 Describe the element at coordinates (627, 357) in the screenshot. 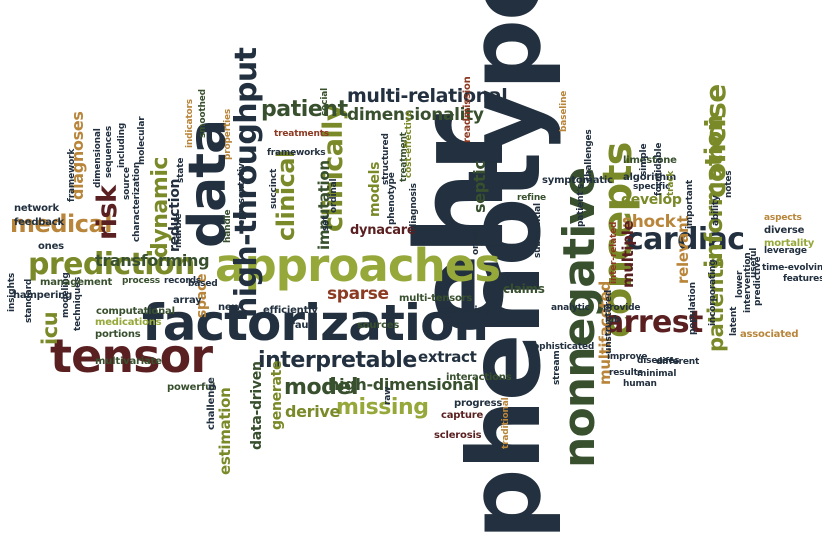

I see `word-139: improve` at that location.